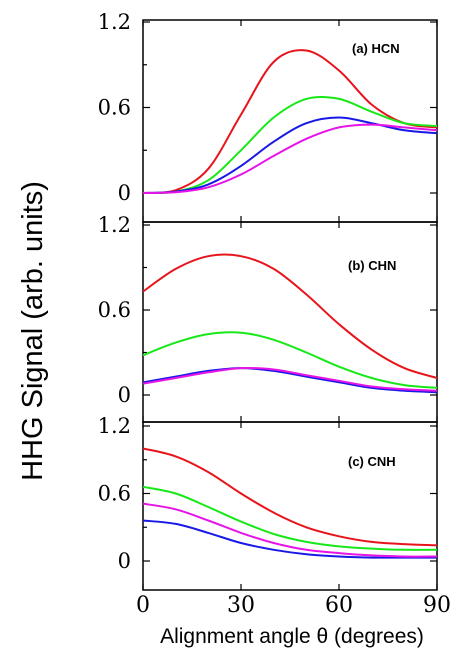 This screenshot has height=651, width=461. Describe the element at coordinates (372, 461) in the screenshot. I see `panel-label: (c) CNH` at that location.